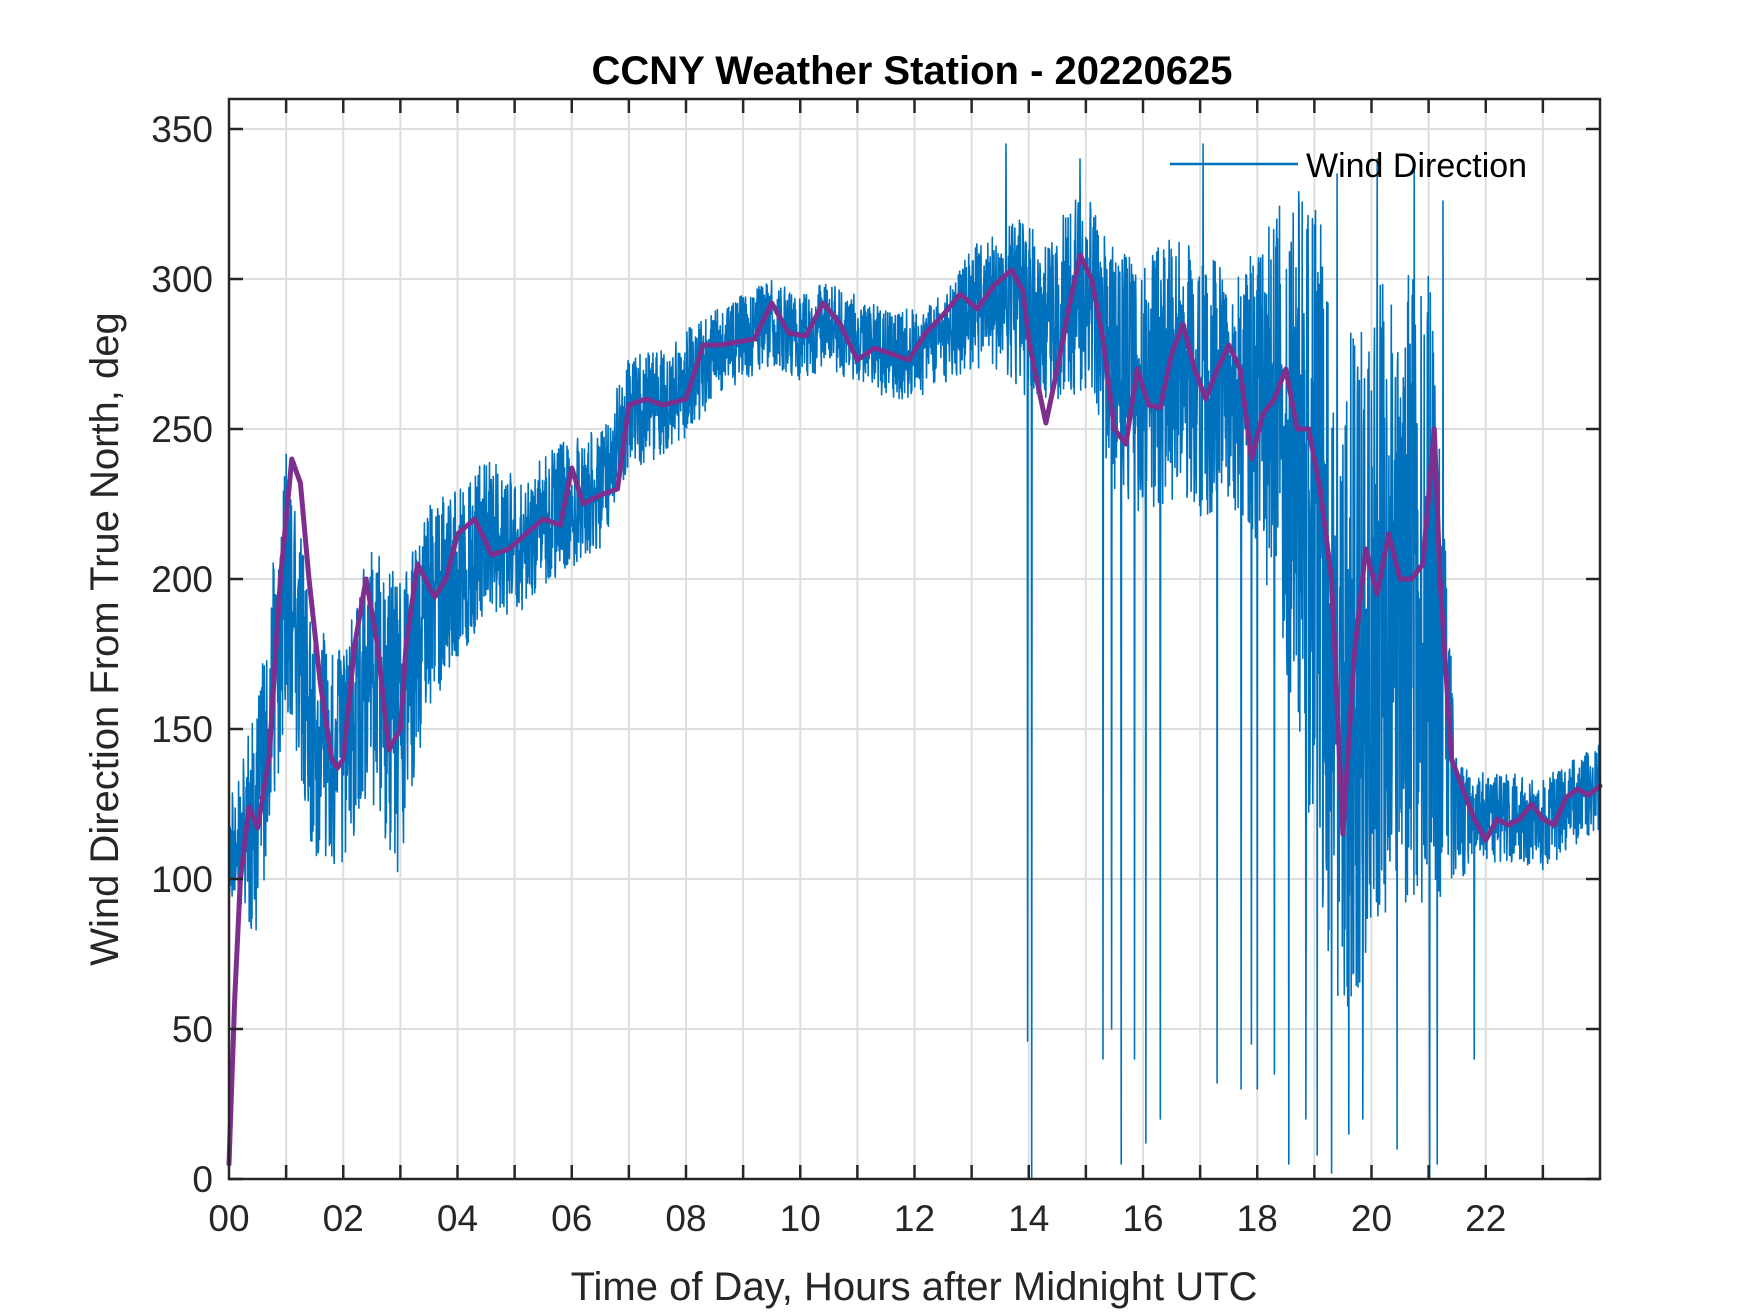 This screenshot has width=1750, height=1313. What do you see at coordinates (685, 1218) in the screenshot?
I see `x-tick-label: 08` at bounding box center [685, 1218].